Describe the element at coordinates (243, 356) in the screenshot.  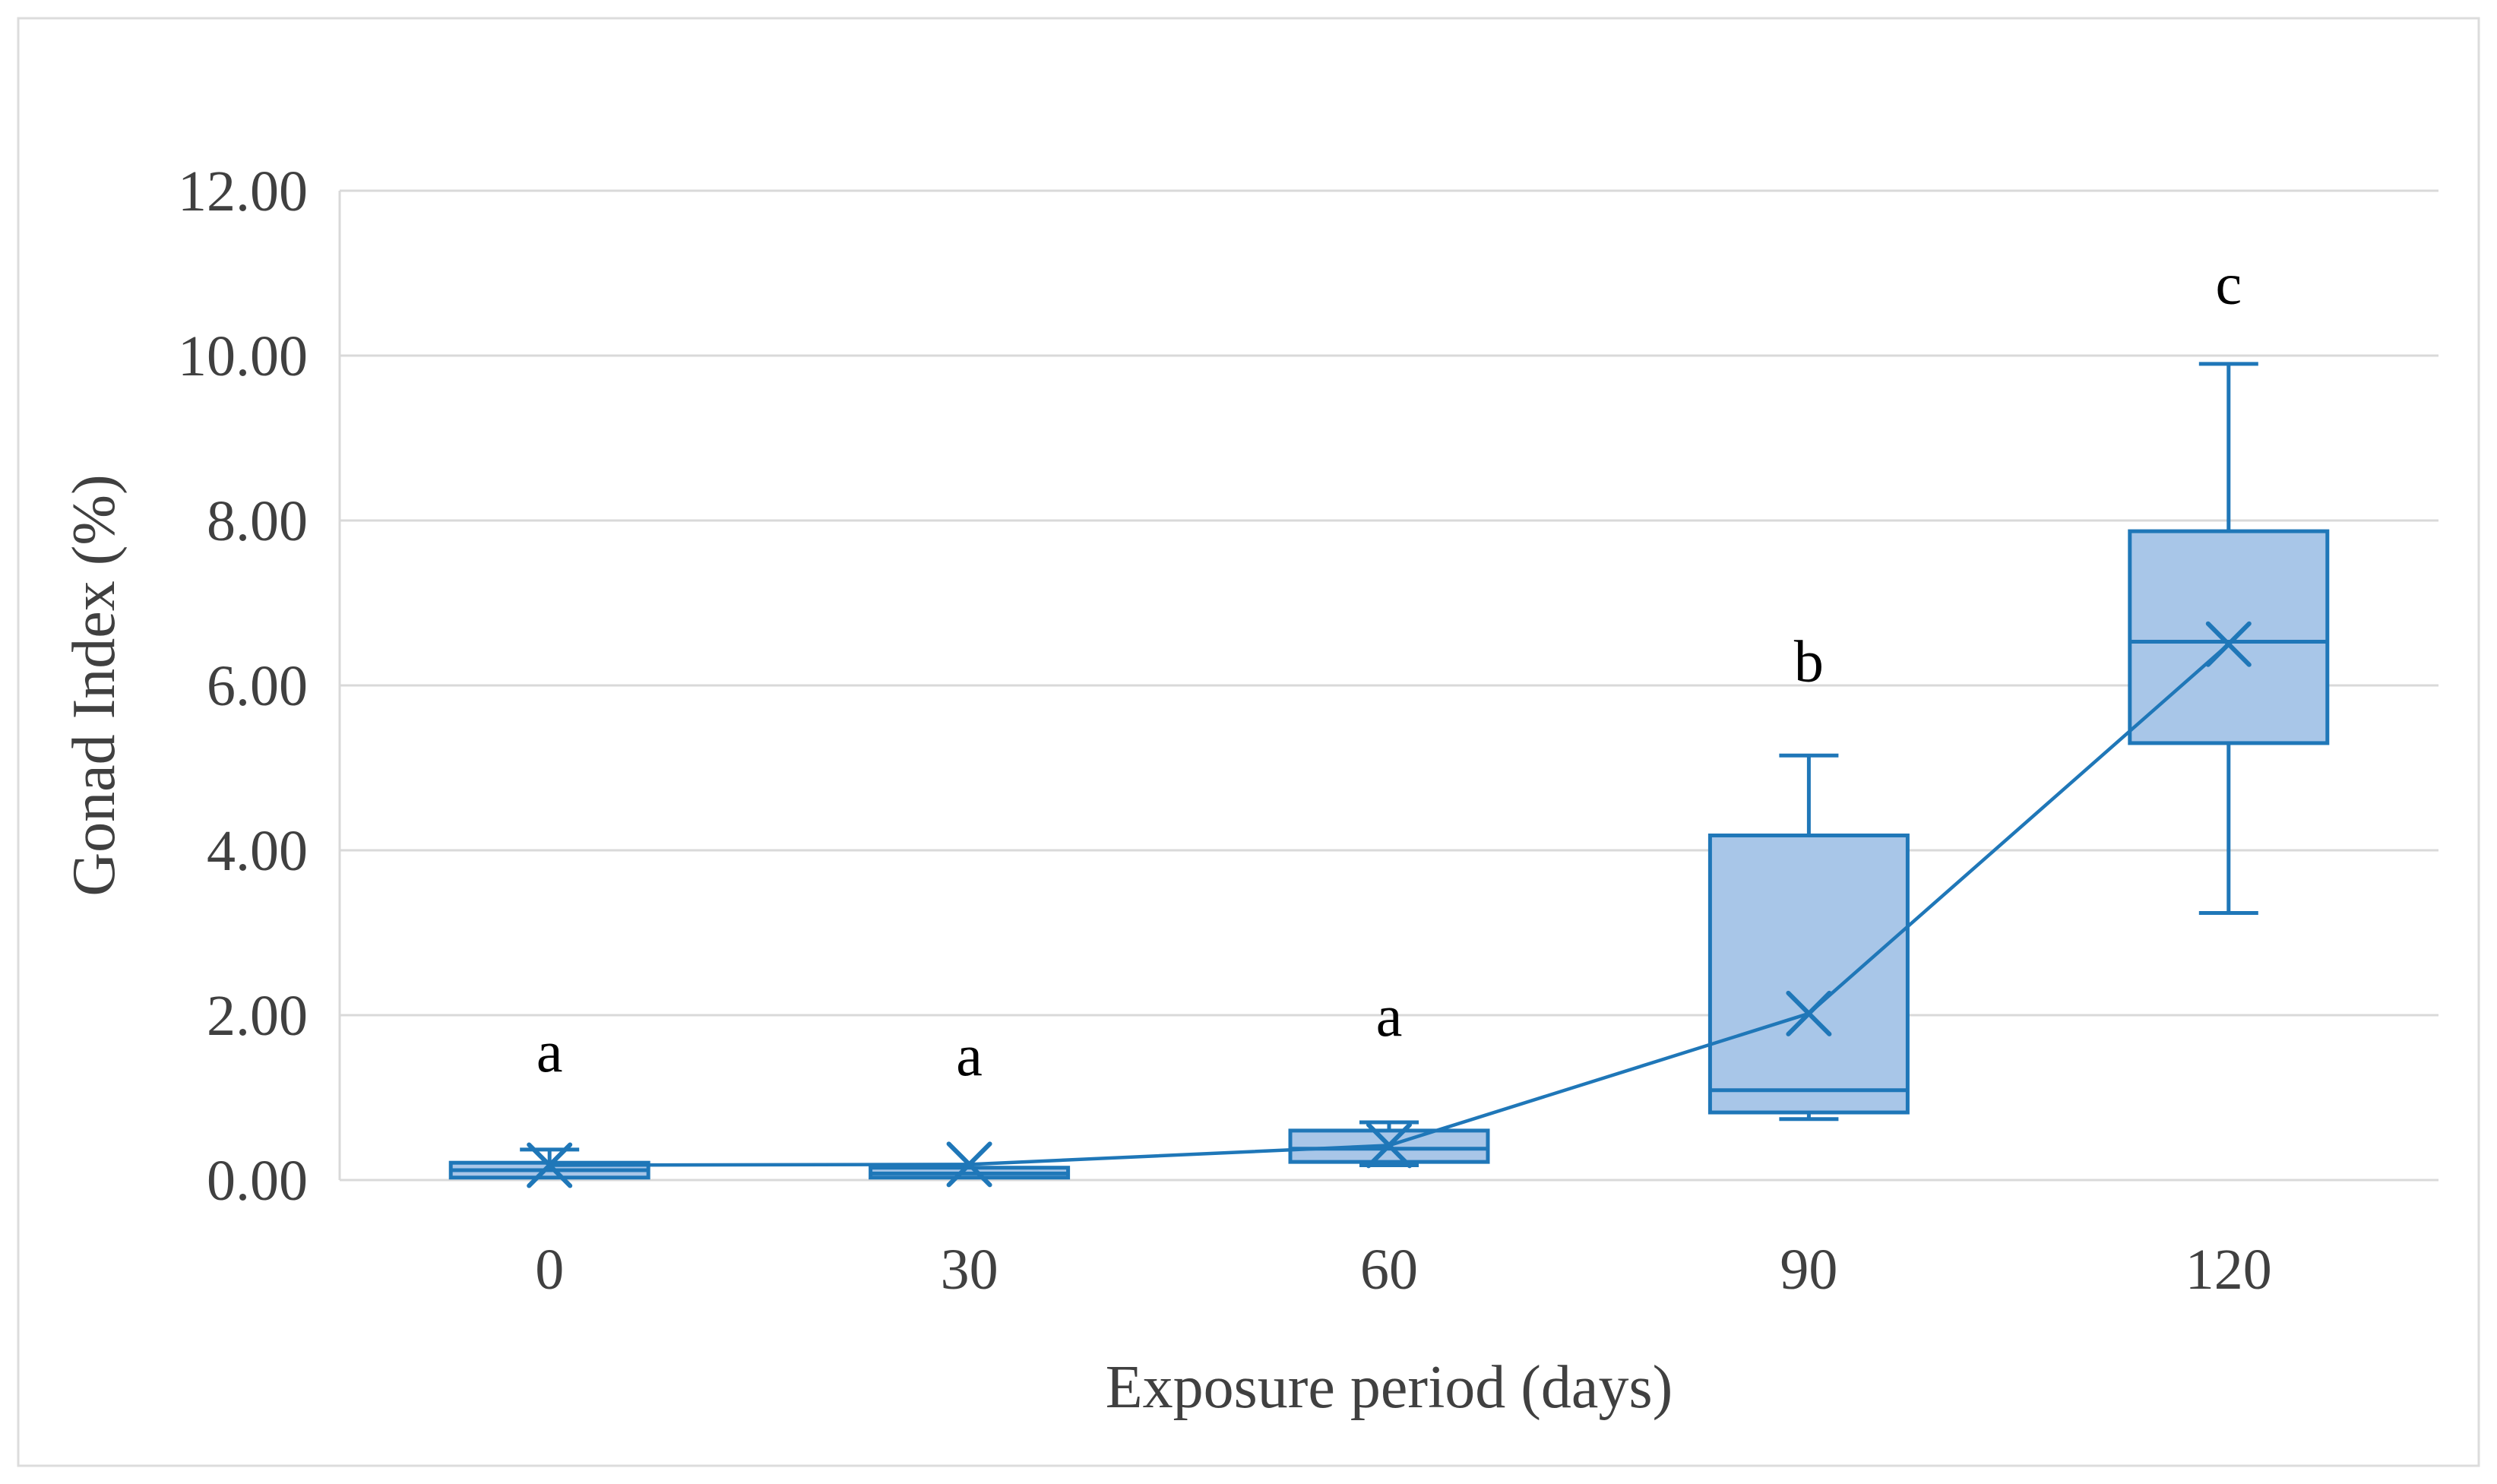
I see `y-tick-label: 10.00` at that location.